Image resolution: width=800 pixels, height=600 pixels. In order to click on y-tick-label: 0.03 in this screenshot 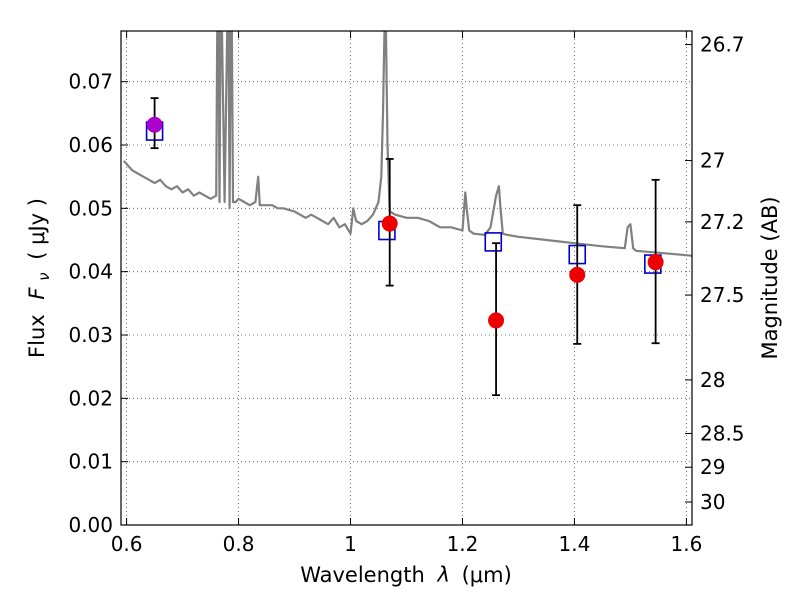, I will do `click(90, 335)`.